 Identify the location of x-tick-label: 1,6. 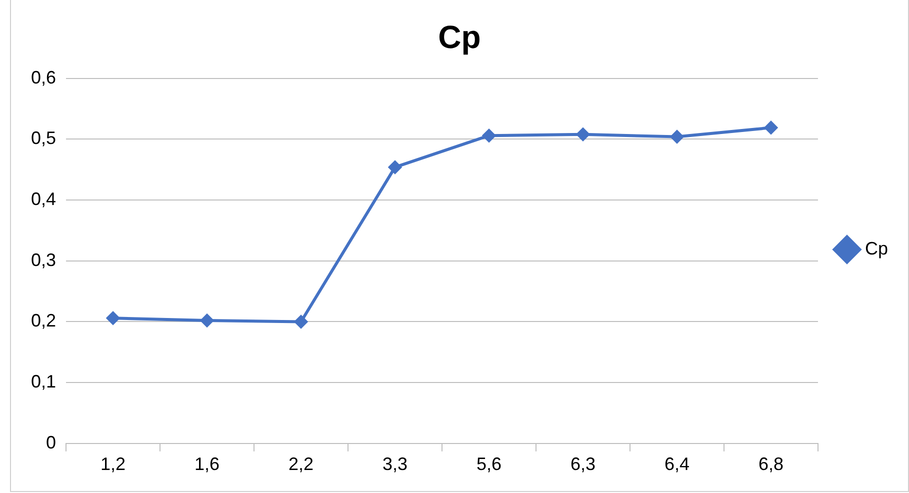
(207, 464).